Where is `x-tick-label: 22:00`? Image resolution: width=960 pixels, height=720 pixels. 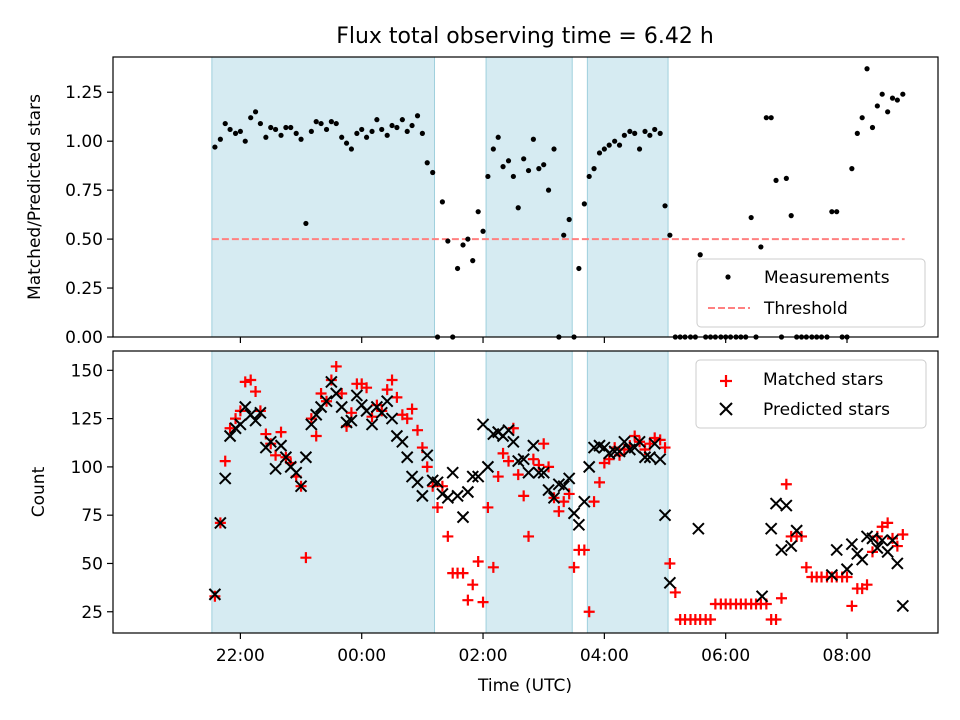 x-tick-label: 22:00 is located at coordinates (240, 656).